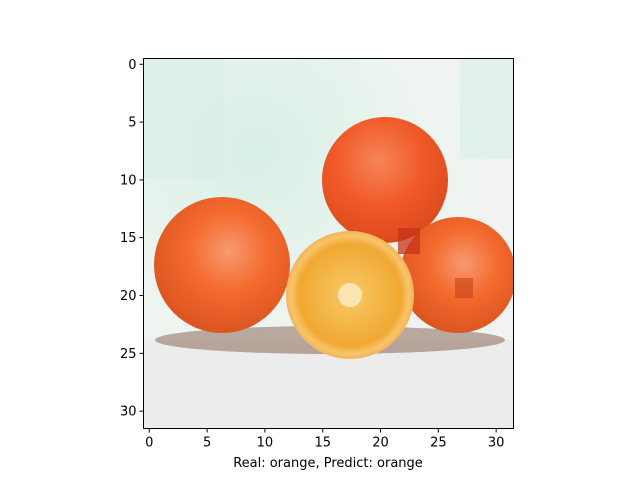 This screenshot has width=640, height=480. Describe the element at coordinates (457, 275) in the screenshot. I see `orange-right` at that location.